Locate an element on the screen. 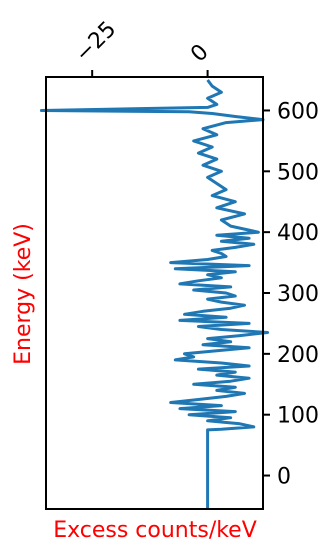 The width and height of the screenshot is (335, 545). x-tick-label: 0 is located at coordinates (200, 54).